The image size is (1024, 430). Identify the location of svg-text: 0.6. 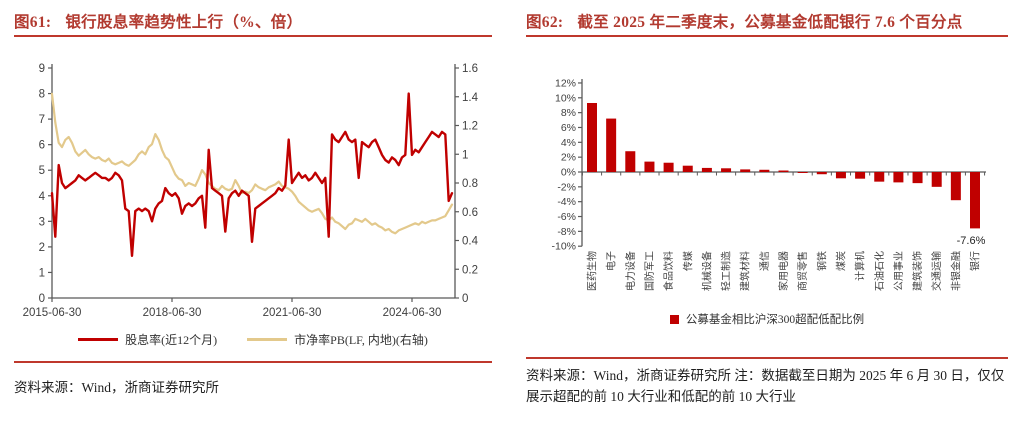
(470, 213).